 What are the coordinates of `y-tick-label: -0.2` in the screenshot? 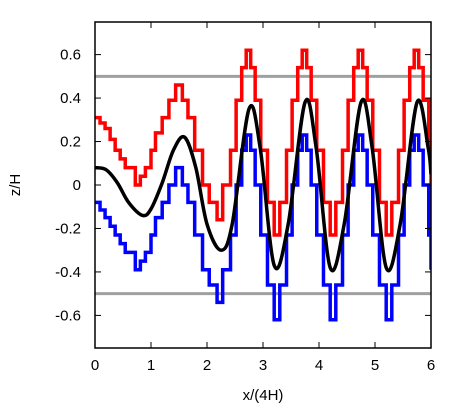 It's located at (68, 228).